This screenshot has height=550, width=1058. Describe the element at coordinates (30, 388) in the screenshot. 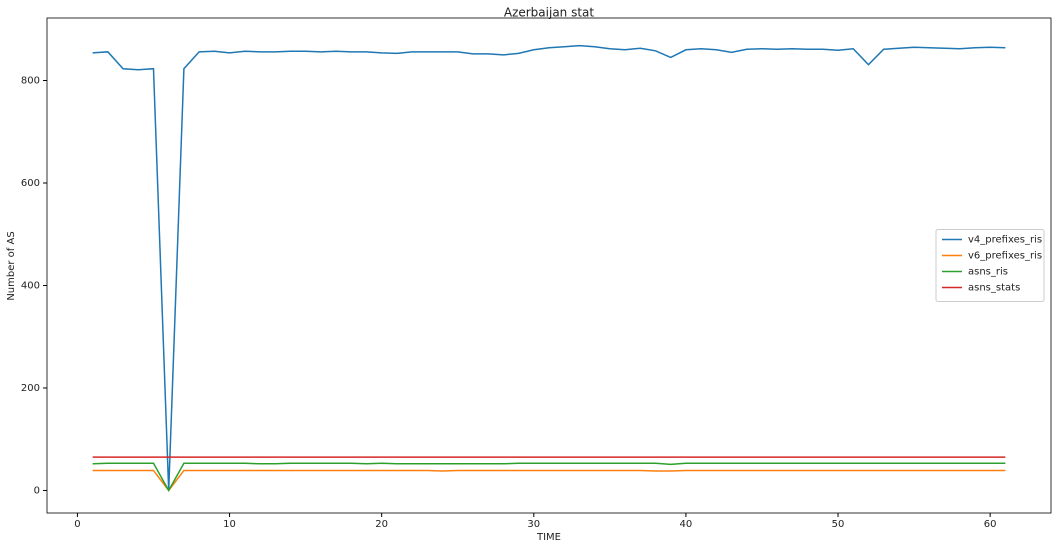

I see `y-tick-label: 200` at that location.